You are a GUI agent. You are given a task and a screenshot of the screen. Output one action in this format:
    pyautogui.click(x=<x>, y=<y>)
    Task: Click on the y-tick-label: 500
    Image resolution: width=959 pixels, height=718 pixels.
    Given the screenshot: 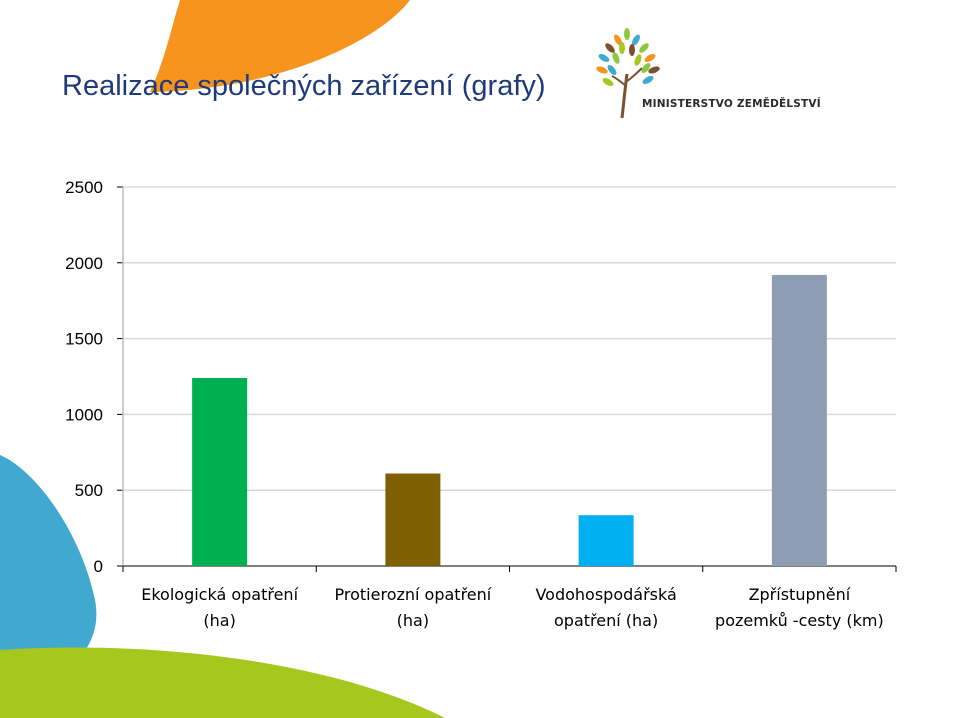 What is the action you would take?
    pyautogui.click(x=89, y=490)
    